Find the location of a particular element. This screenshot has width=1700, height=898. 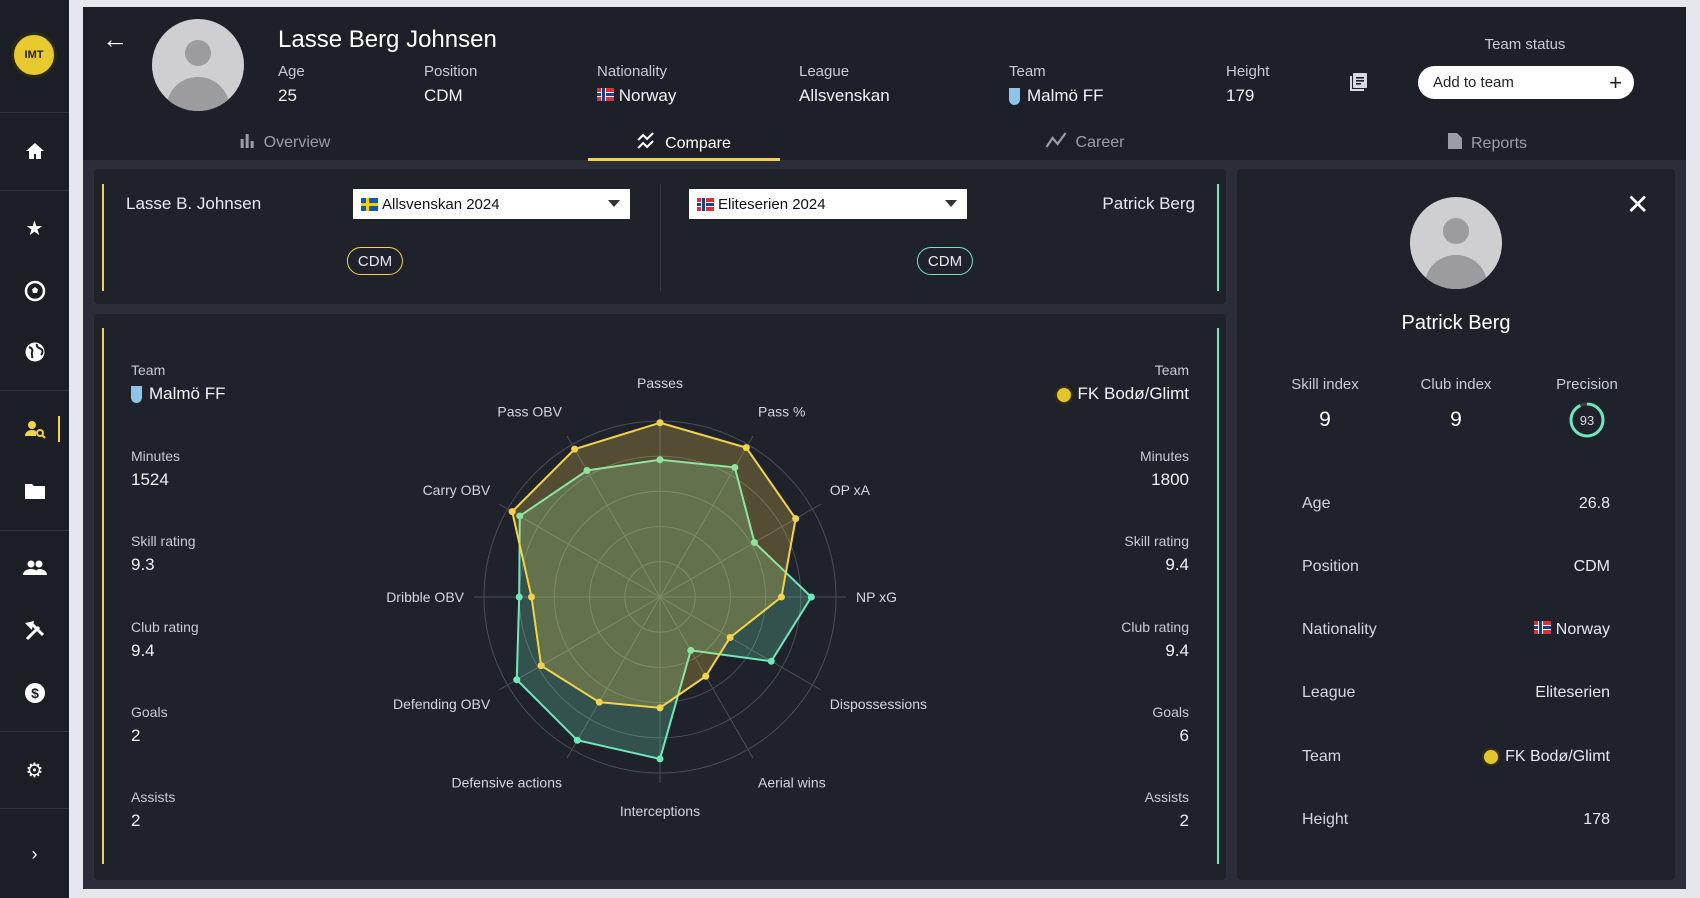

index-skill: Skill index 9 is located at coordinates (1325, 404).